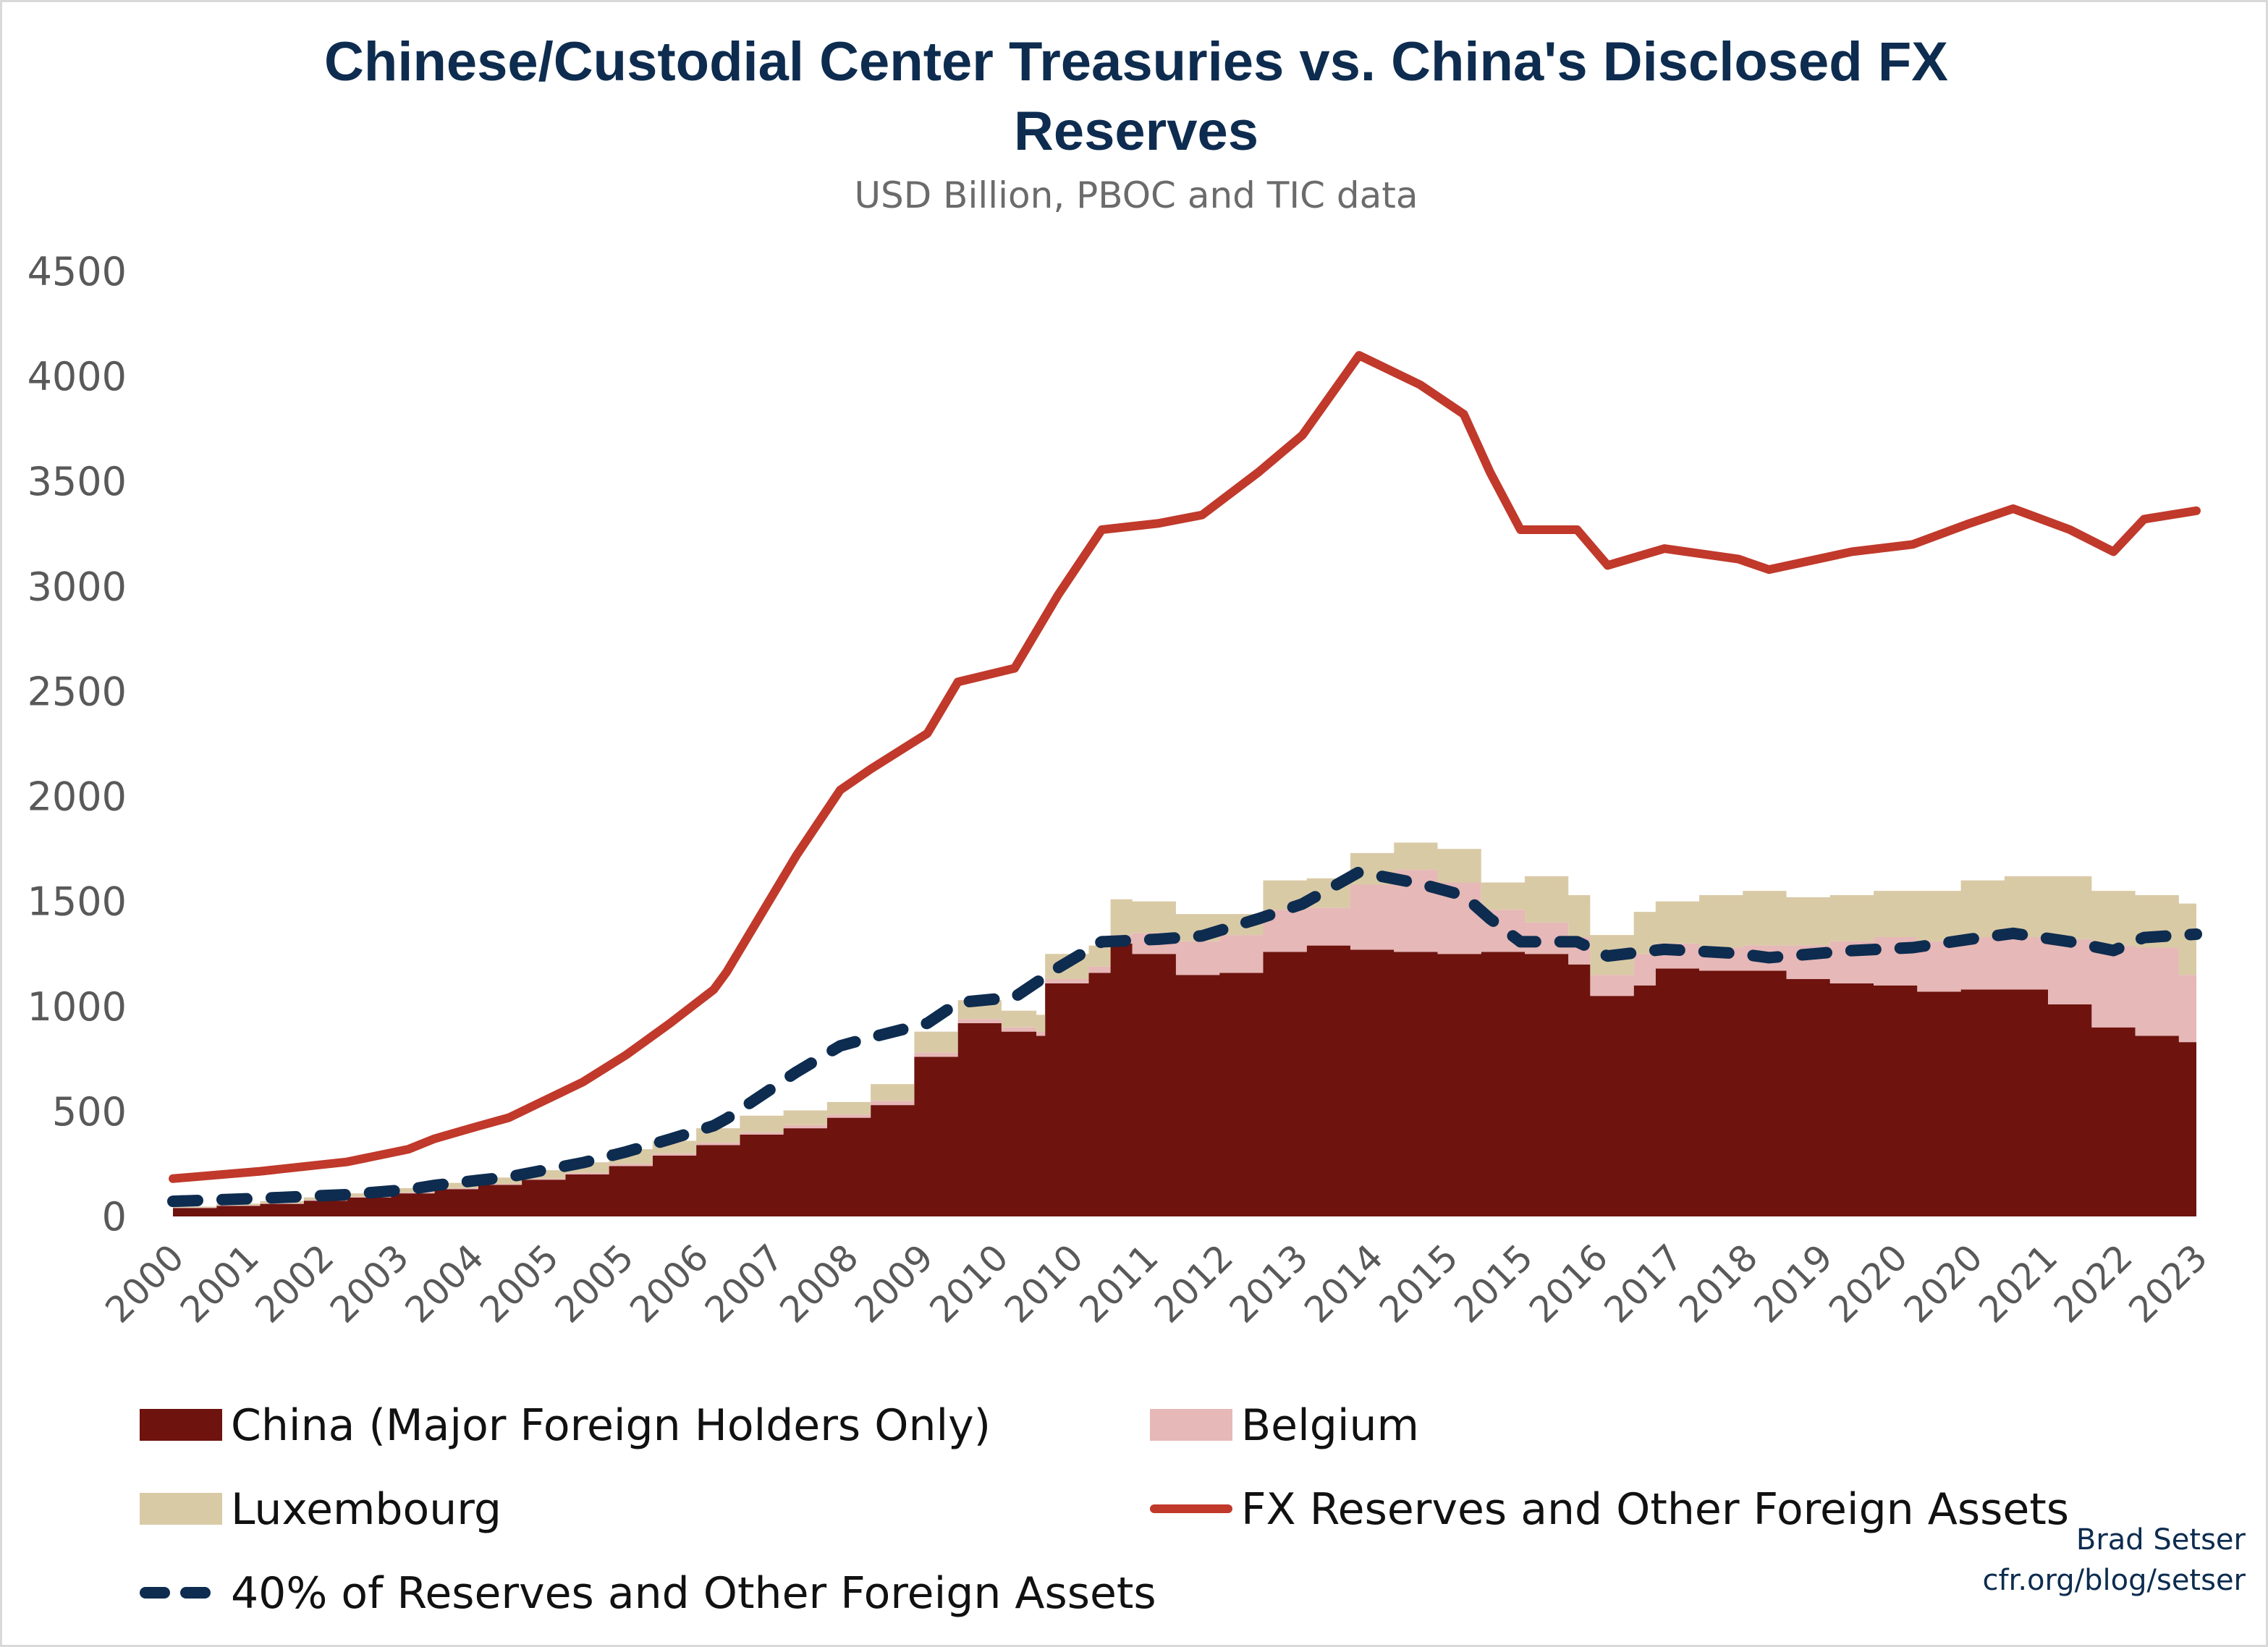 Image resolution: width=2268 pixels, height=1647 pixels. Describe the element at coordinates (1568, 1283) in the screenshot. I see `x-tick-label: 2016` at that location.